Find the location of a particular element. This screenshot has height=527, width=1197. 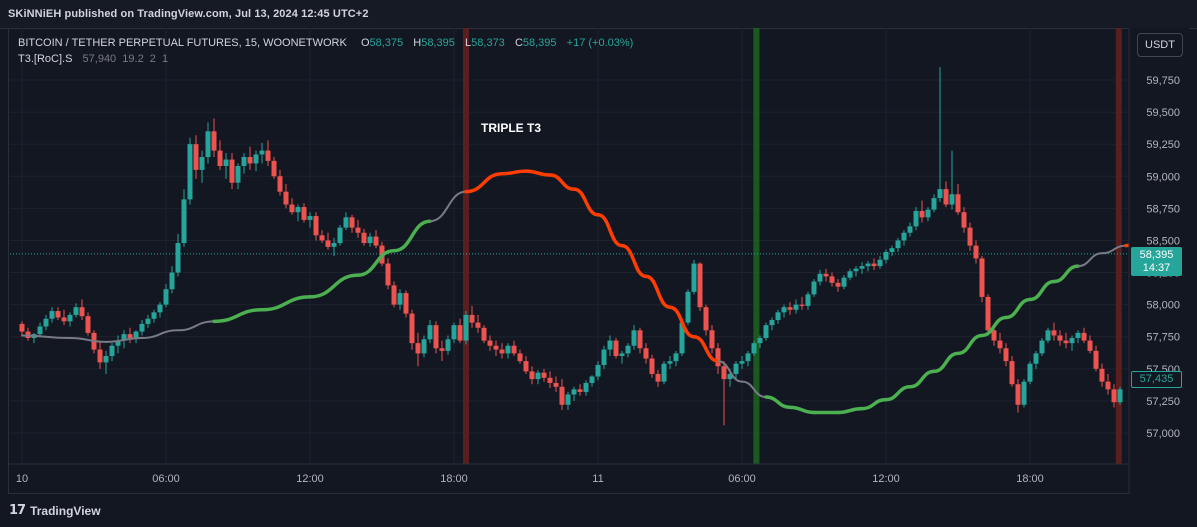

x-tick-label: 12:00 is located at coordinates (310, 479).